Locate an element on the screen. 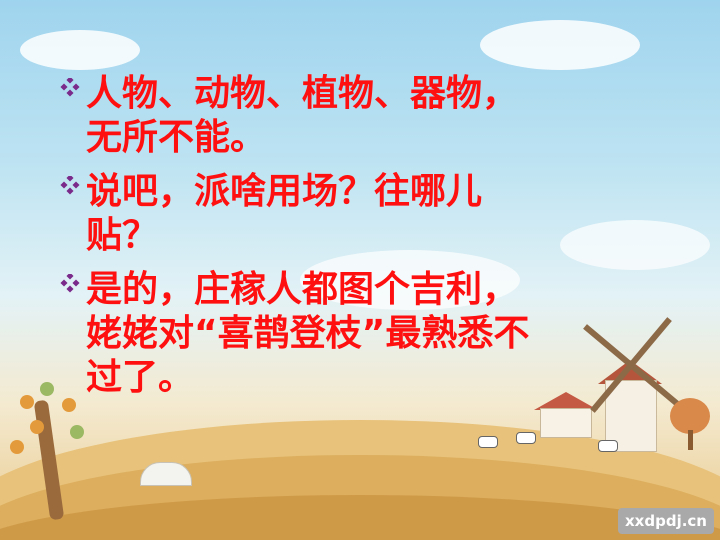 This screenshot has height=540, width=720. autumn-tree is located at coordinates (690, 416).